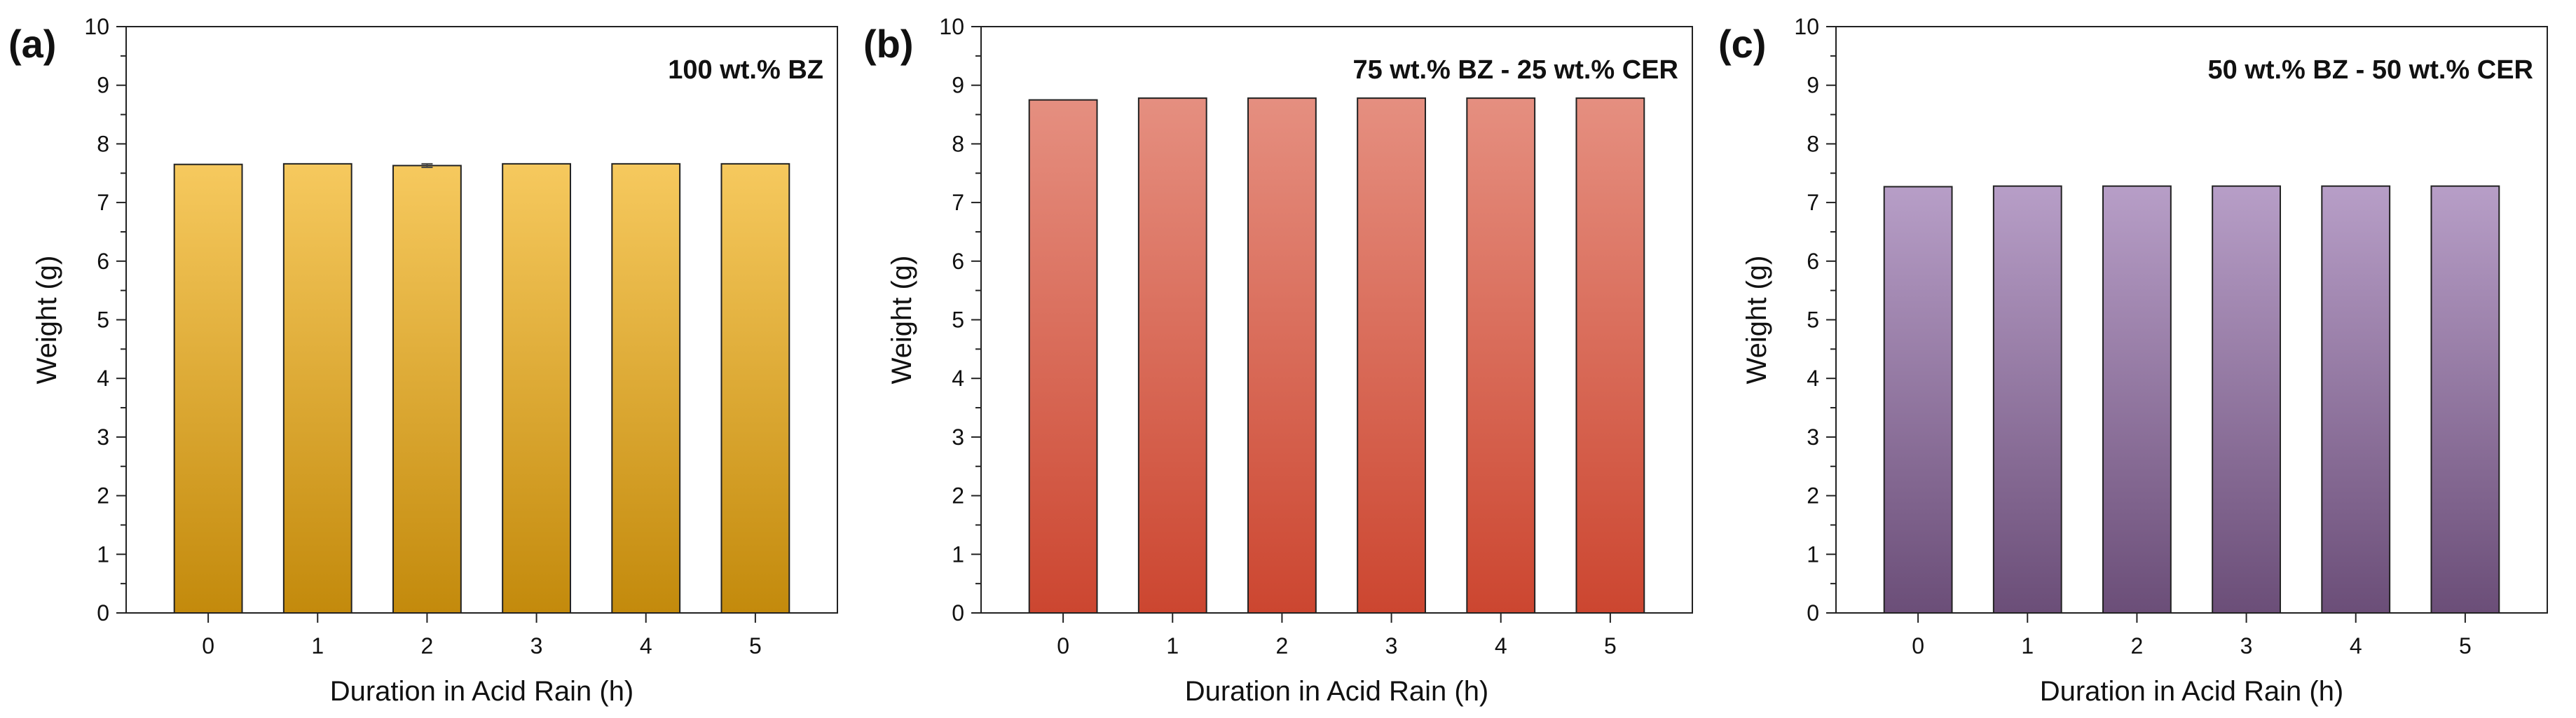  Describe the element at coordinates (1742, 44) in the screenshot. I see `panel-label: (c)` at that location.